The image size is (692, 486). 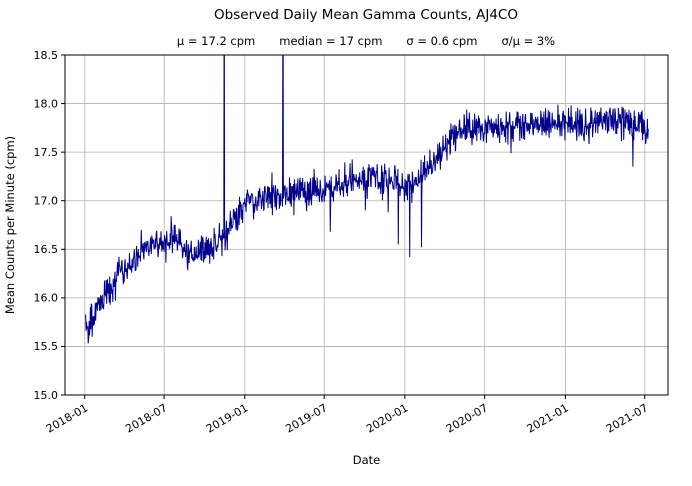 I want to click on stat-mu: μ = 17.2 cpm, so click(x=216, y=41).